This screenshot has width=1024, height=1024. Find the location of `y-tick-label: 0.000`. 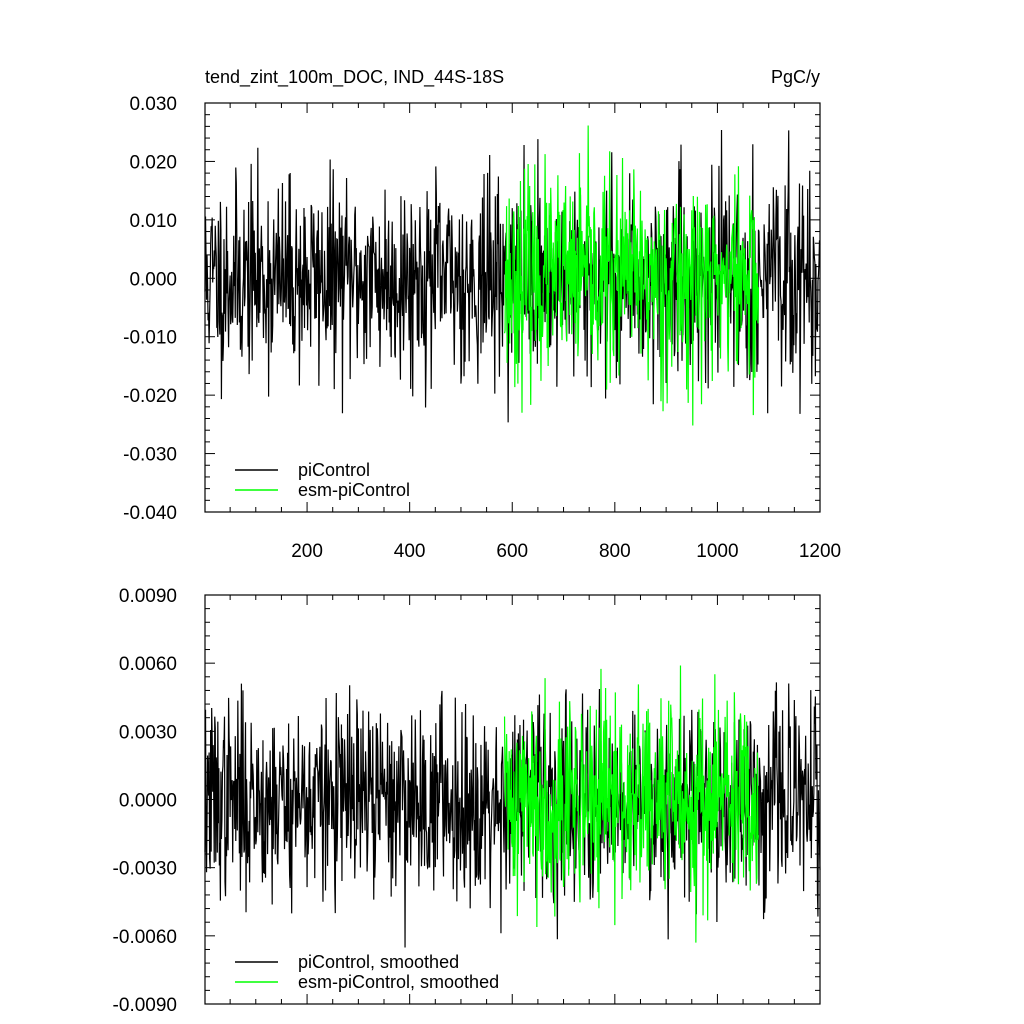

y-tick-label: 0.000 is located at coordinates (153, 279).